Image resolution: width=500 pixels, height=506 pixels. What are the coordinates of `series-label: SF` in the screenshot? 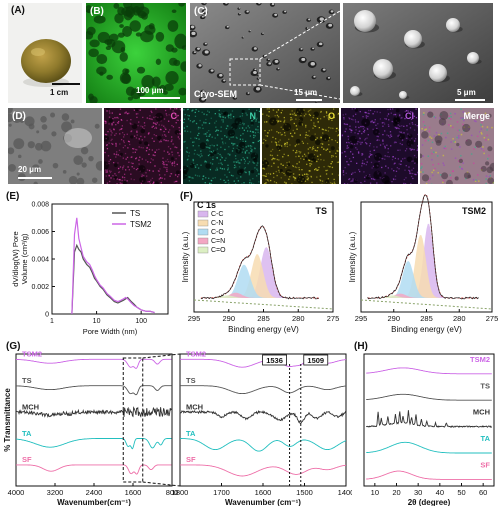 It's located at (27, 459).